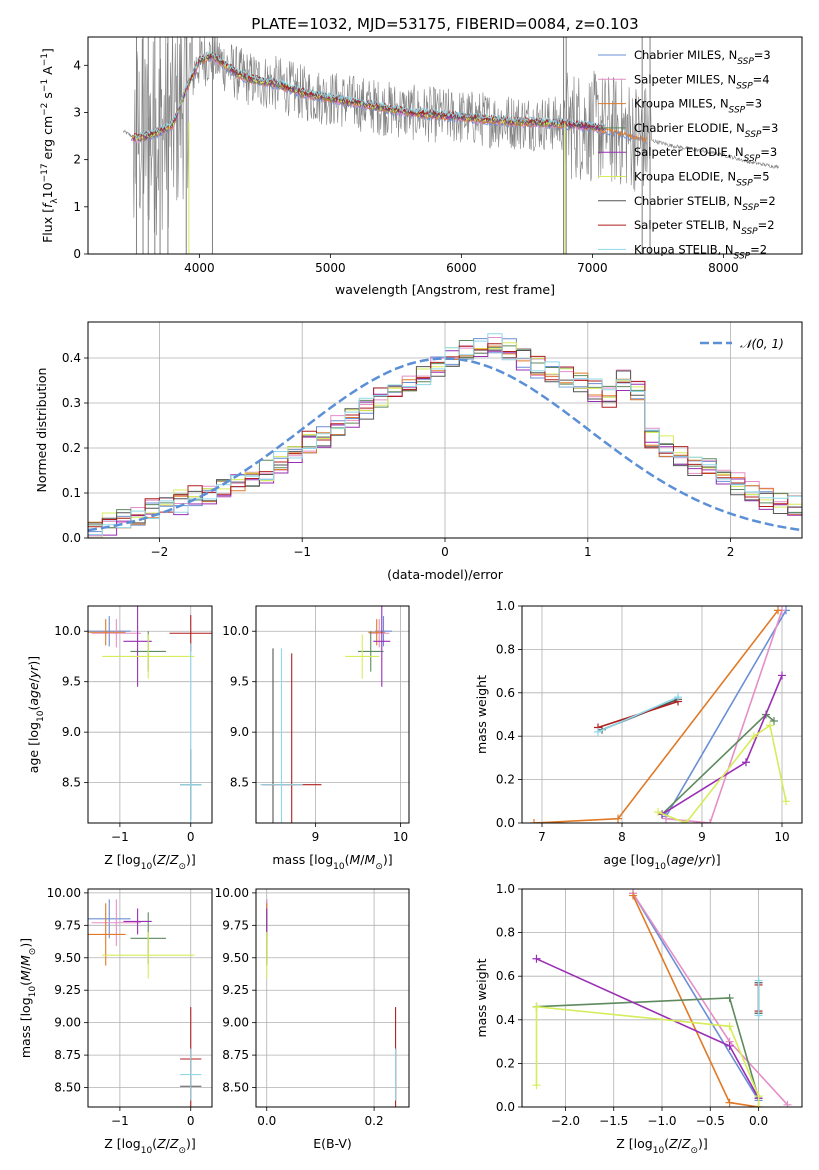  I want to click on y-tick-label: 1.0, so click(505, 889).